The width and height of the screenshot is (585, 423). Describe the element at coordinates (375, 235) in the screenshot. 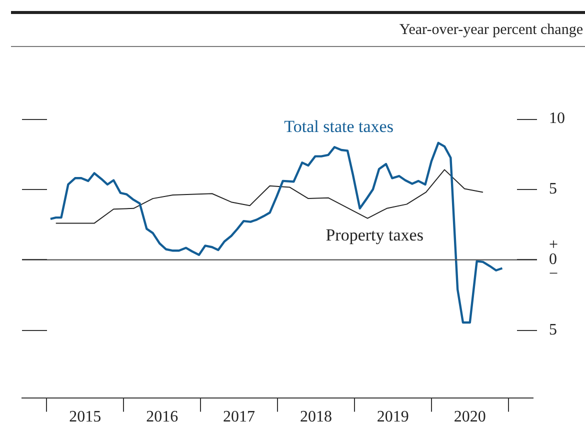

I see `series-label: Property taxes` at that location.